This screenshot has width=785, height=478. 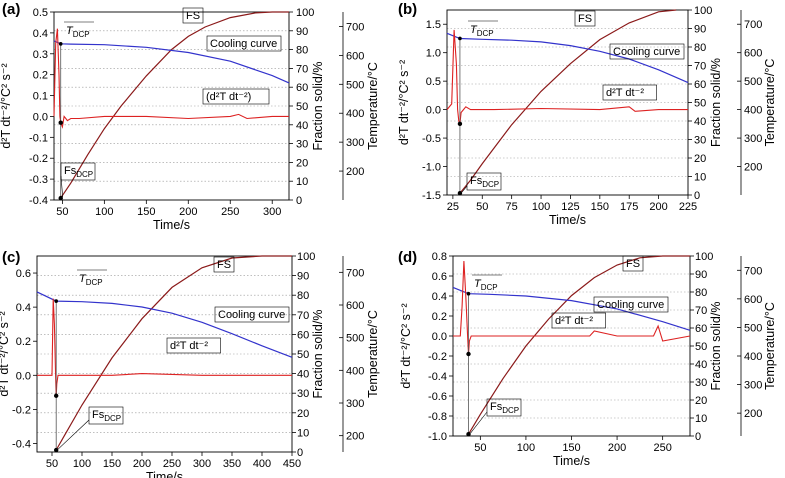 I want to click on y-left-tick-label: -1.0, so click(x=437, y=437).